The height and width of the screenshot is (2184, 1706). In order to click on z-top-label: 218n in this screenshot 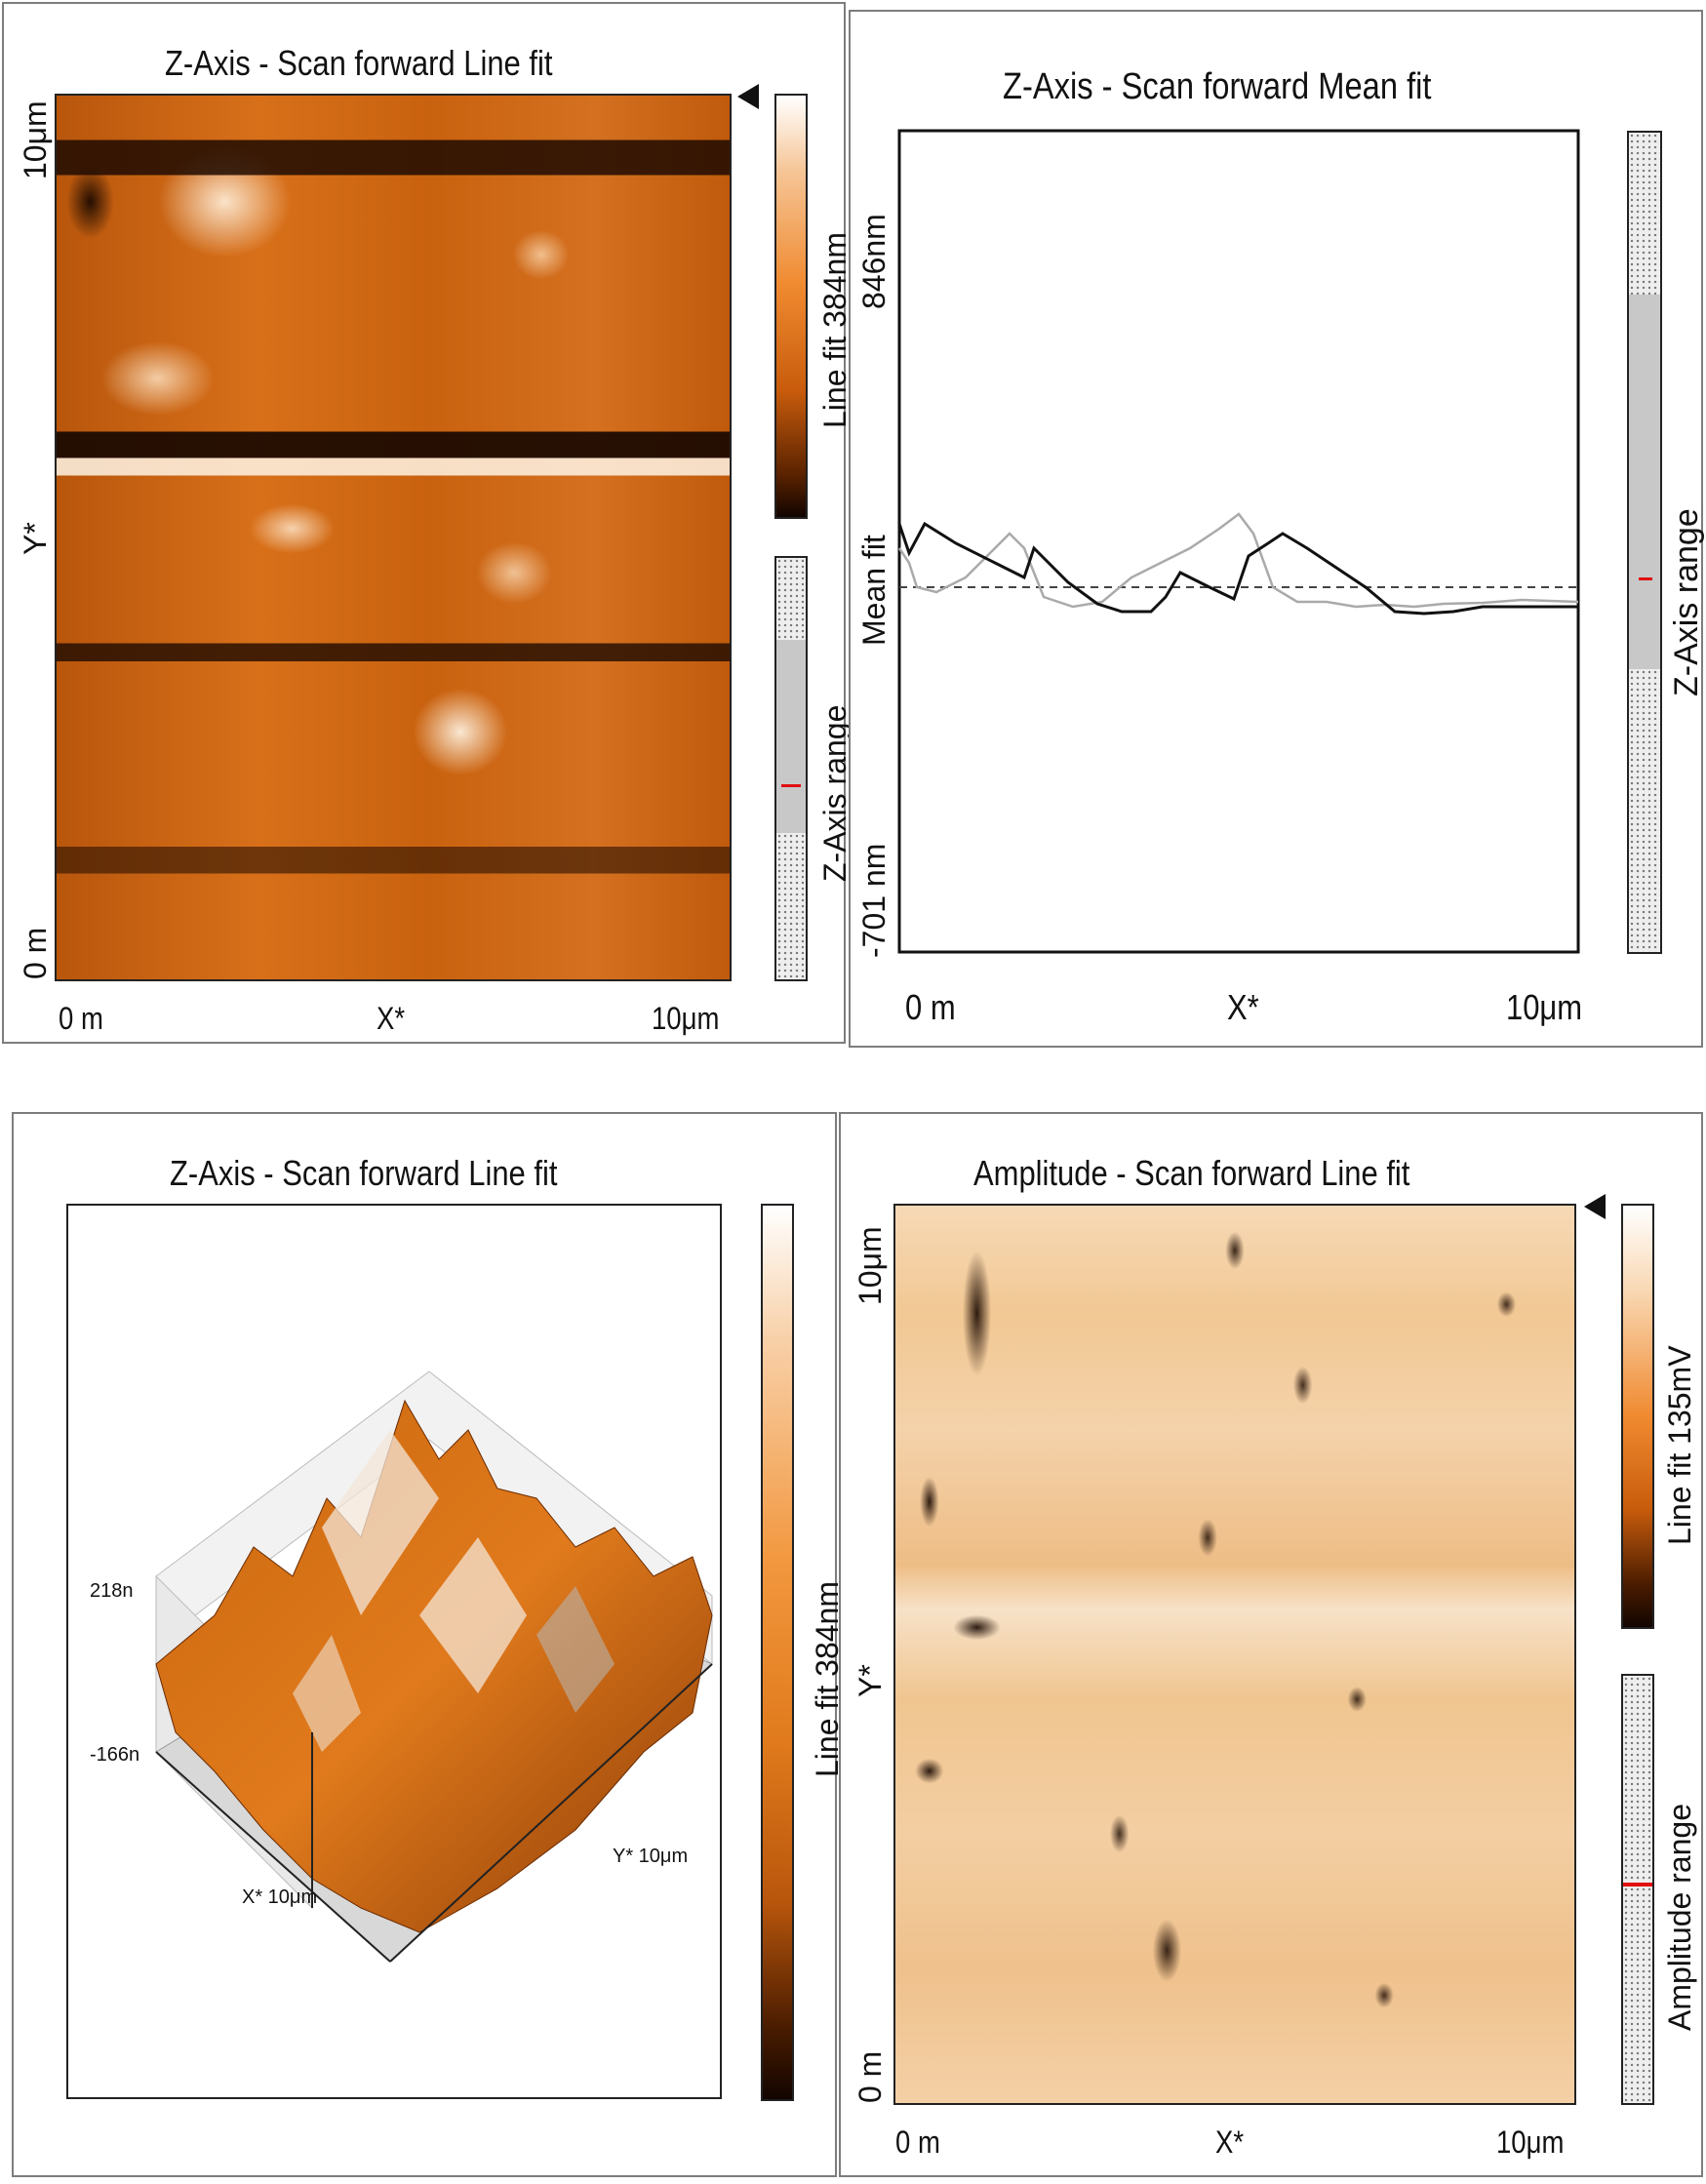, I will do `click(112, 1591)`.